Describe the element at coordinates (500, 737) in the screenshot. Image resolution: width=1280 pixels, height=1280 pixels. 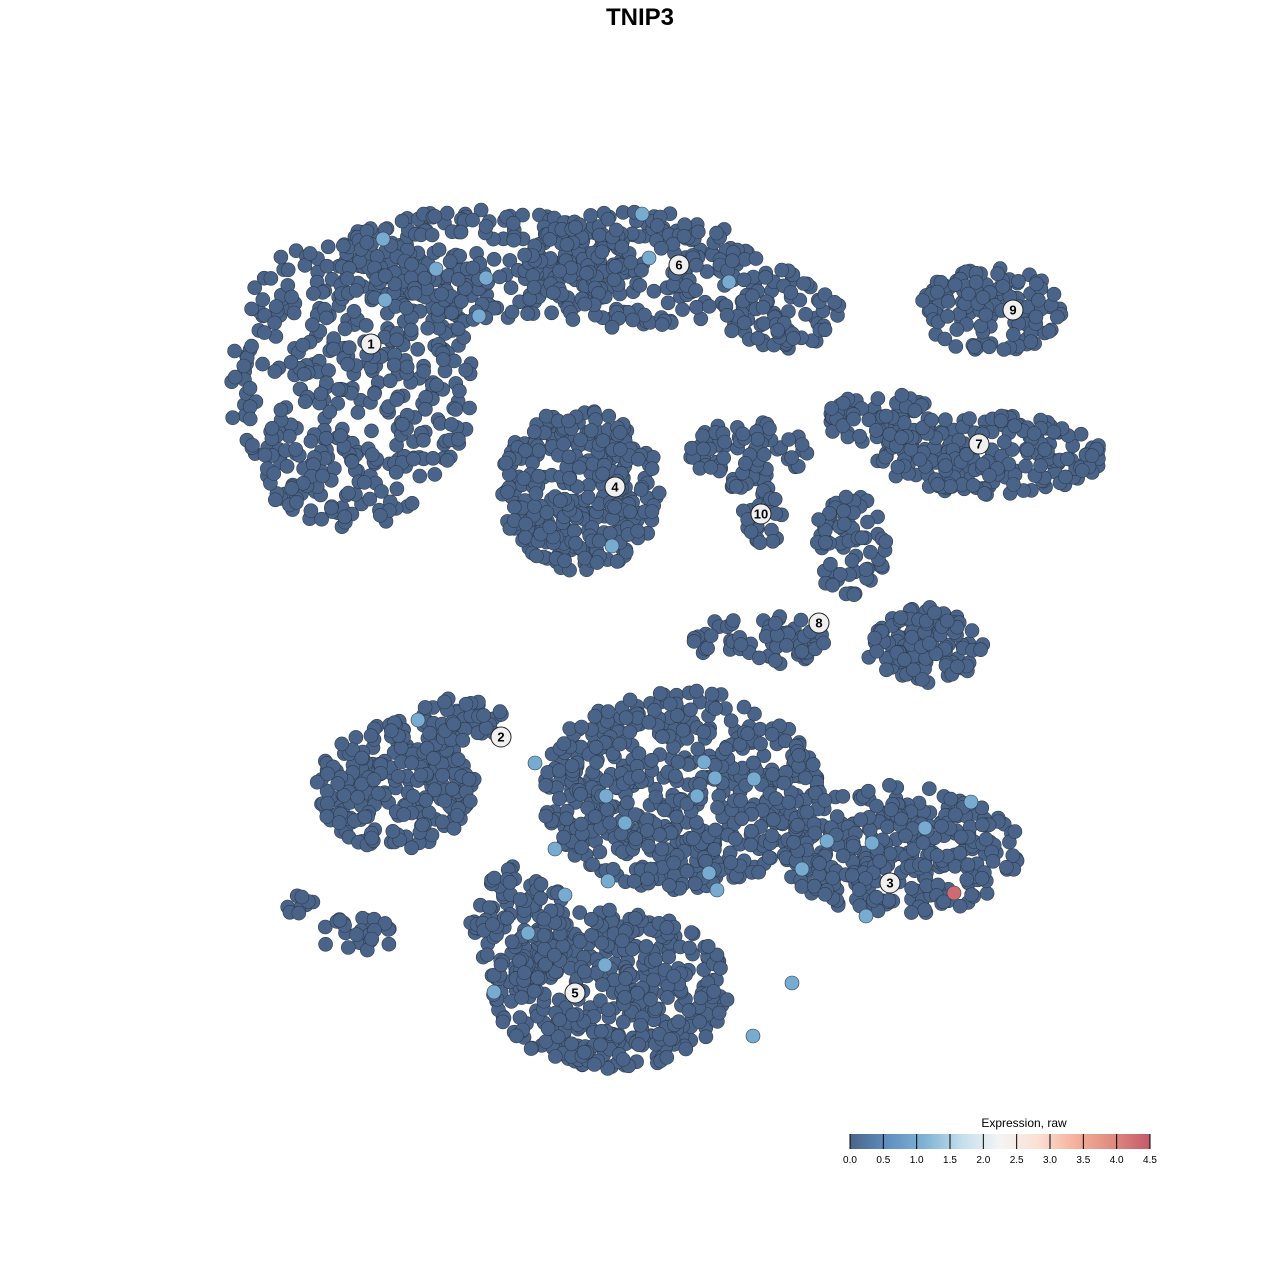
I see `cluster-label-text: 2` at that location.